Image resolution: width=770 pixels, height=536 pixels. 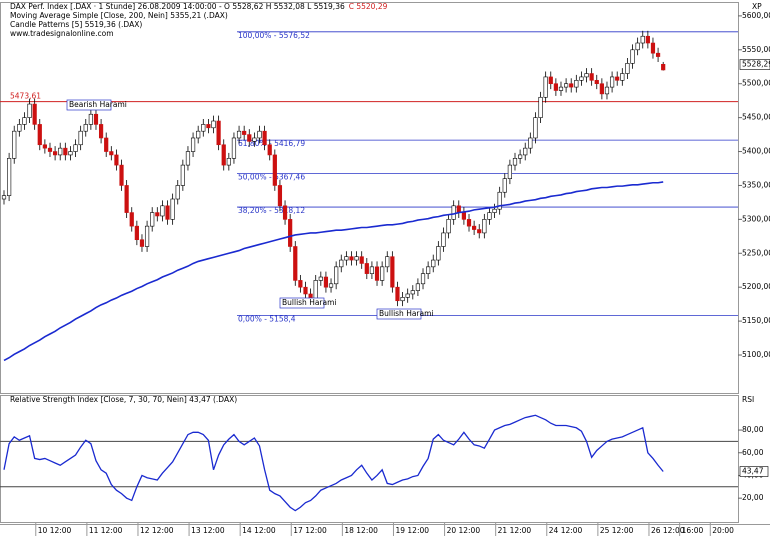 I want to click on y-tick-label: 5400,00, so click(x=756, y=151).